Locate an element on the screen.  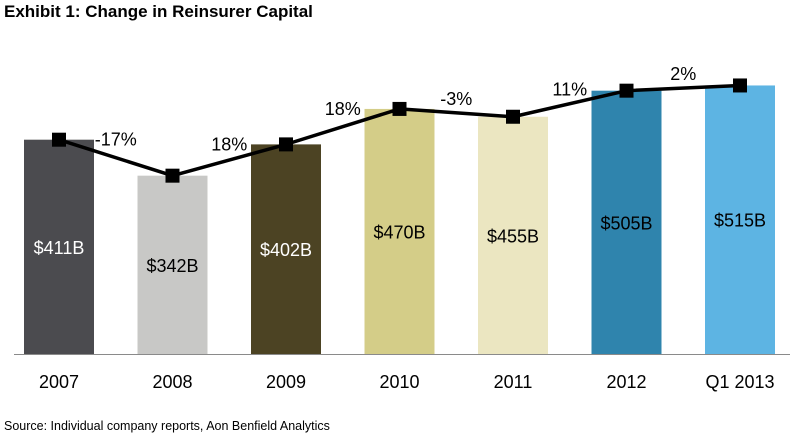
pct-change-label: 11% is located at coordinates (569, 90).